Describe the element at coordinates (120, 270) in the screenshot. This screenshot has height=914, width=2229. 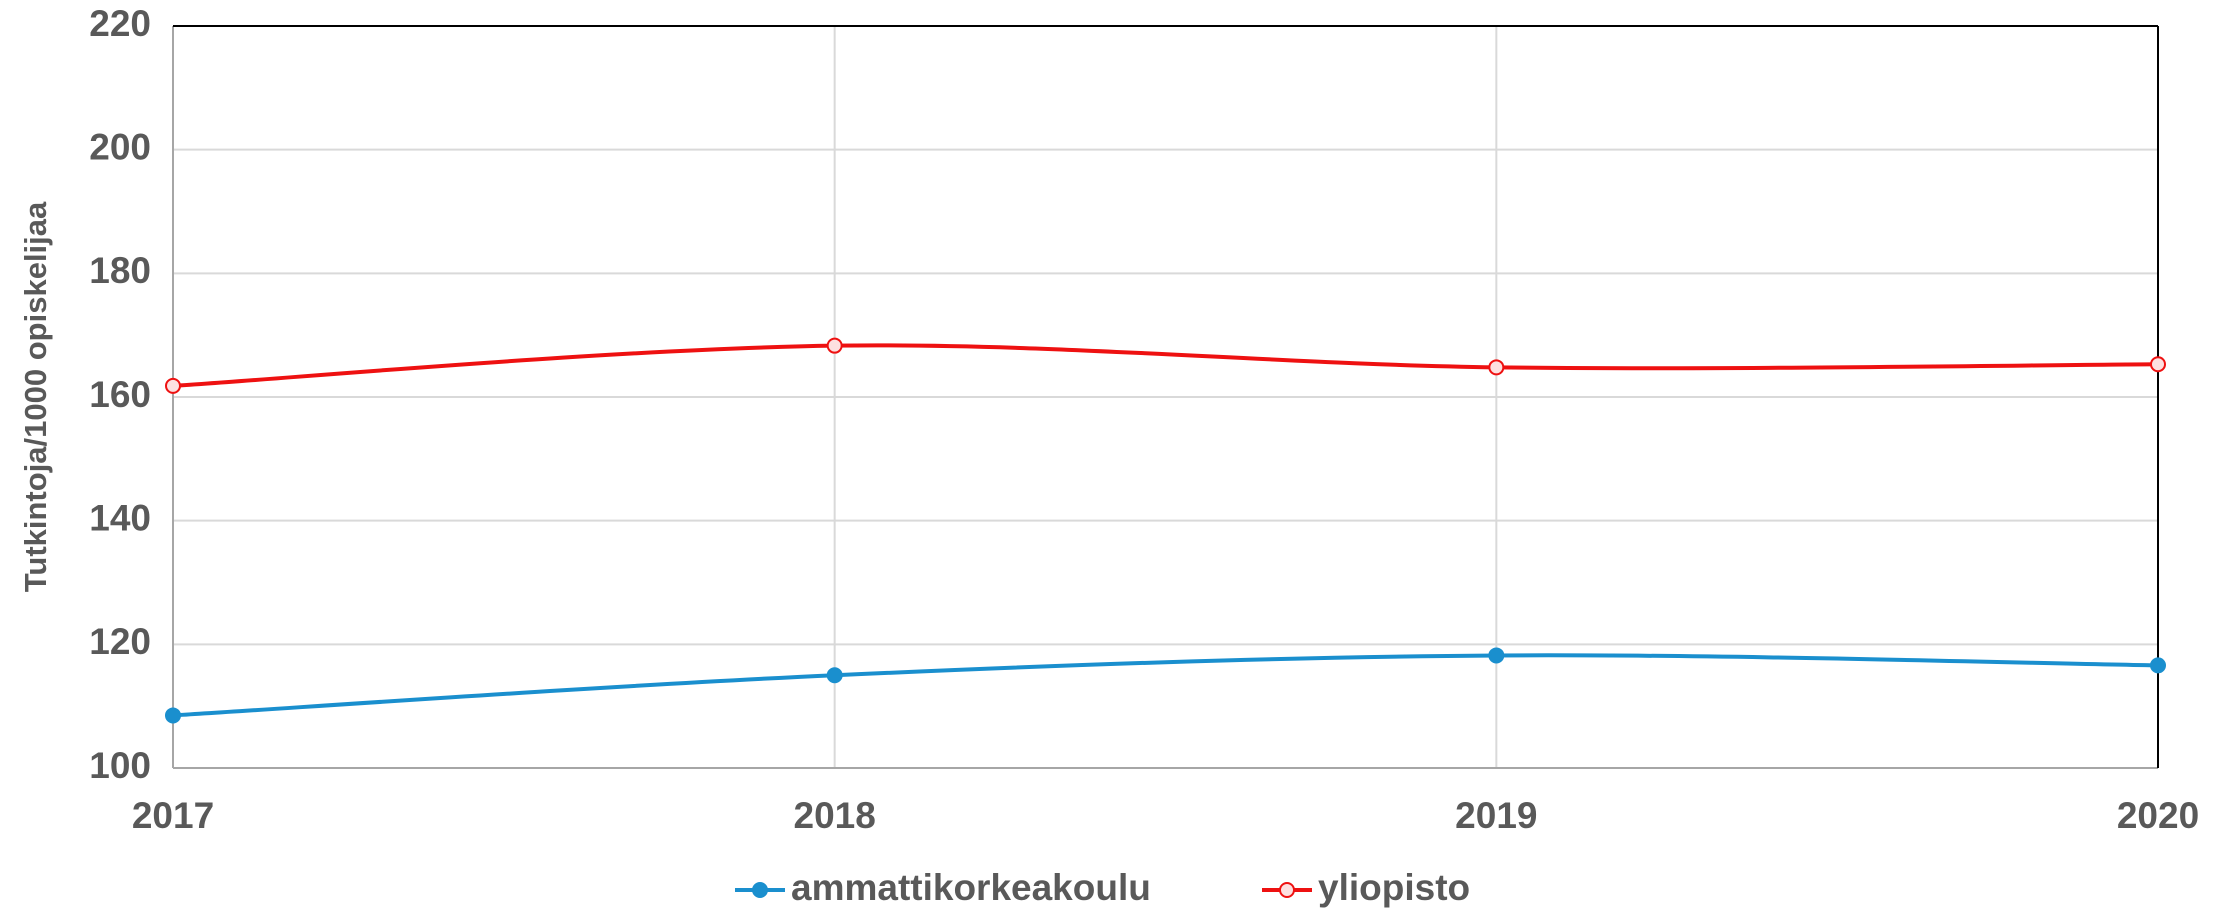
I see `y-tick-label: 180` at that location.